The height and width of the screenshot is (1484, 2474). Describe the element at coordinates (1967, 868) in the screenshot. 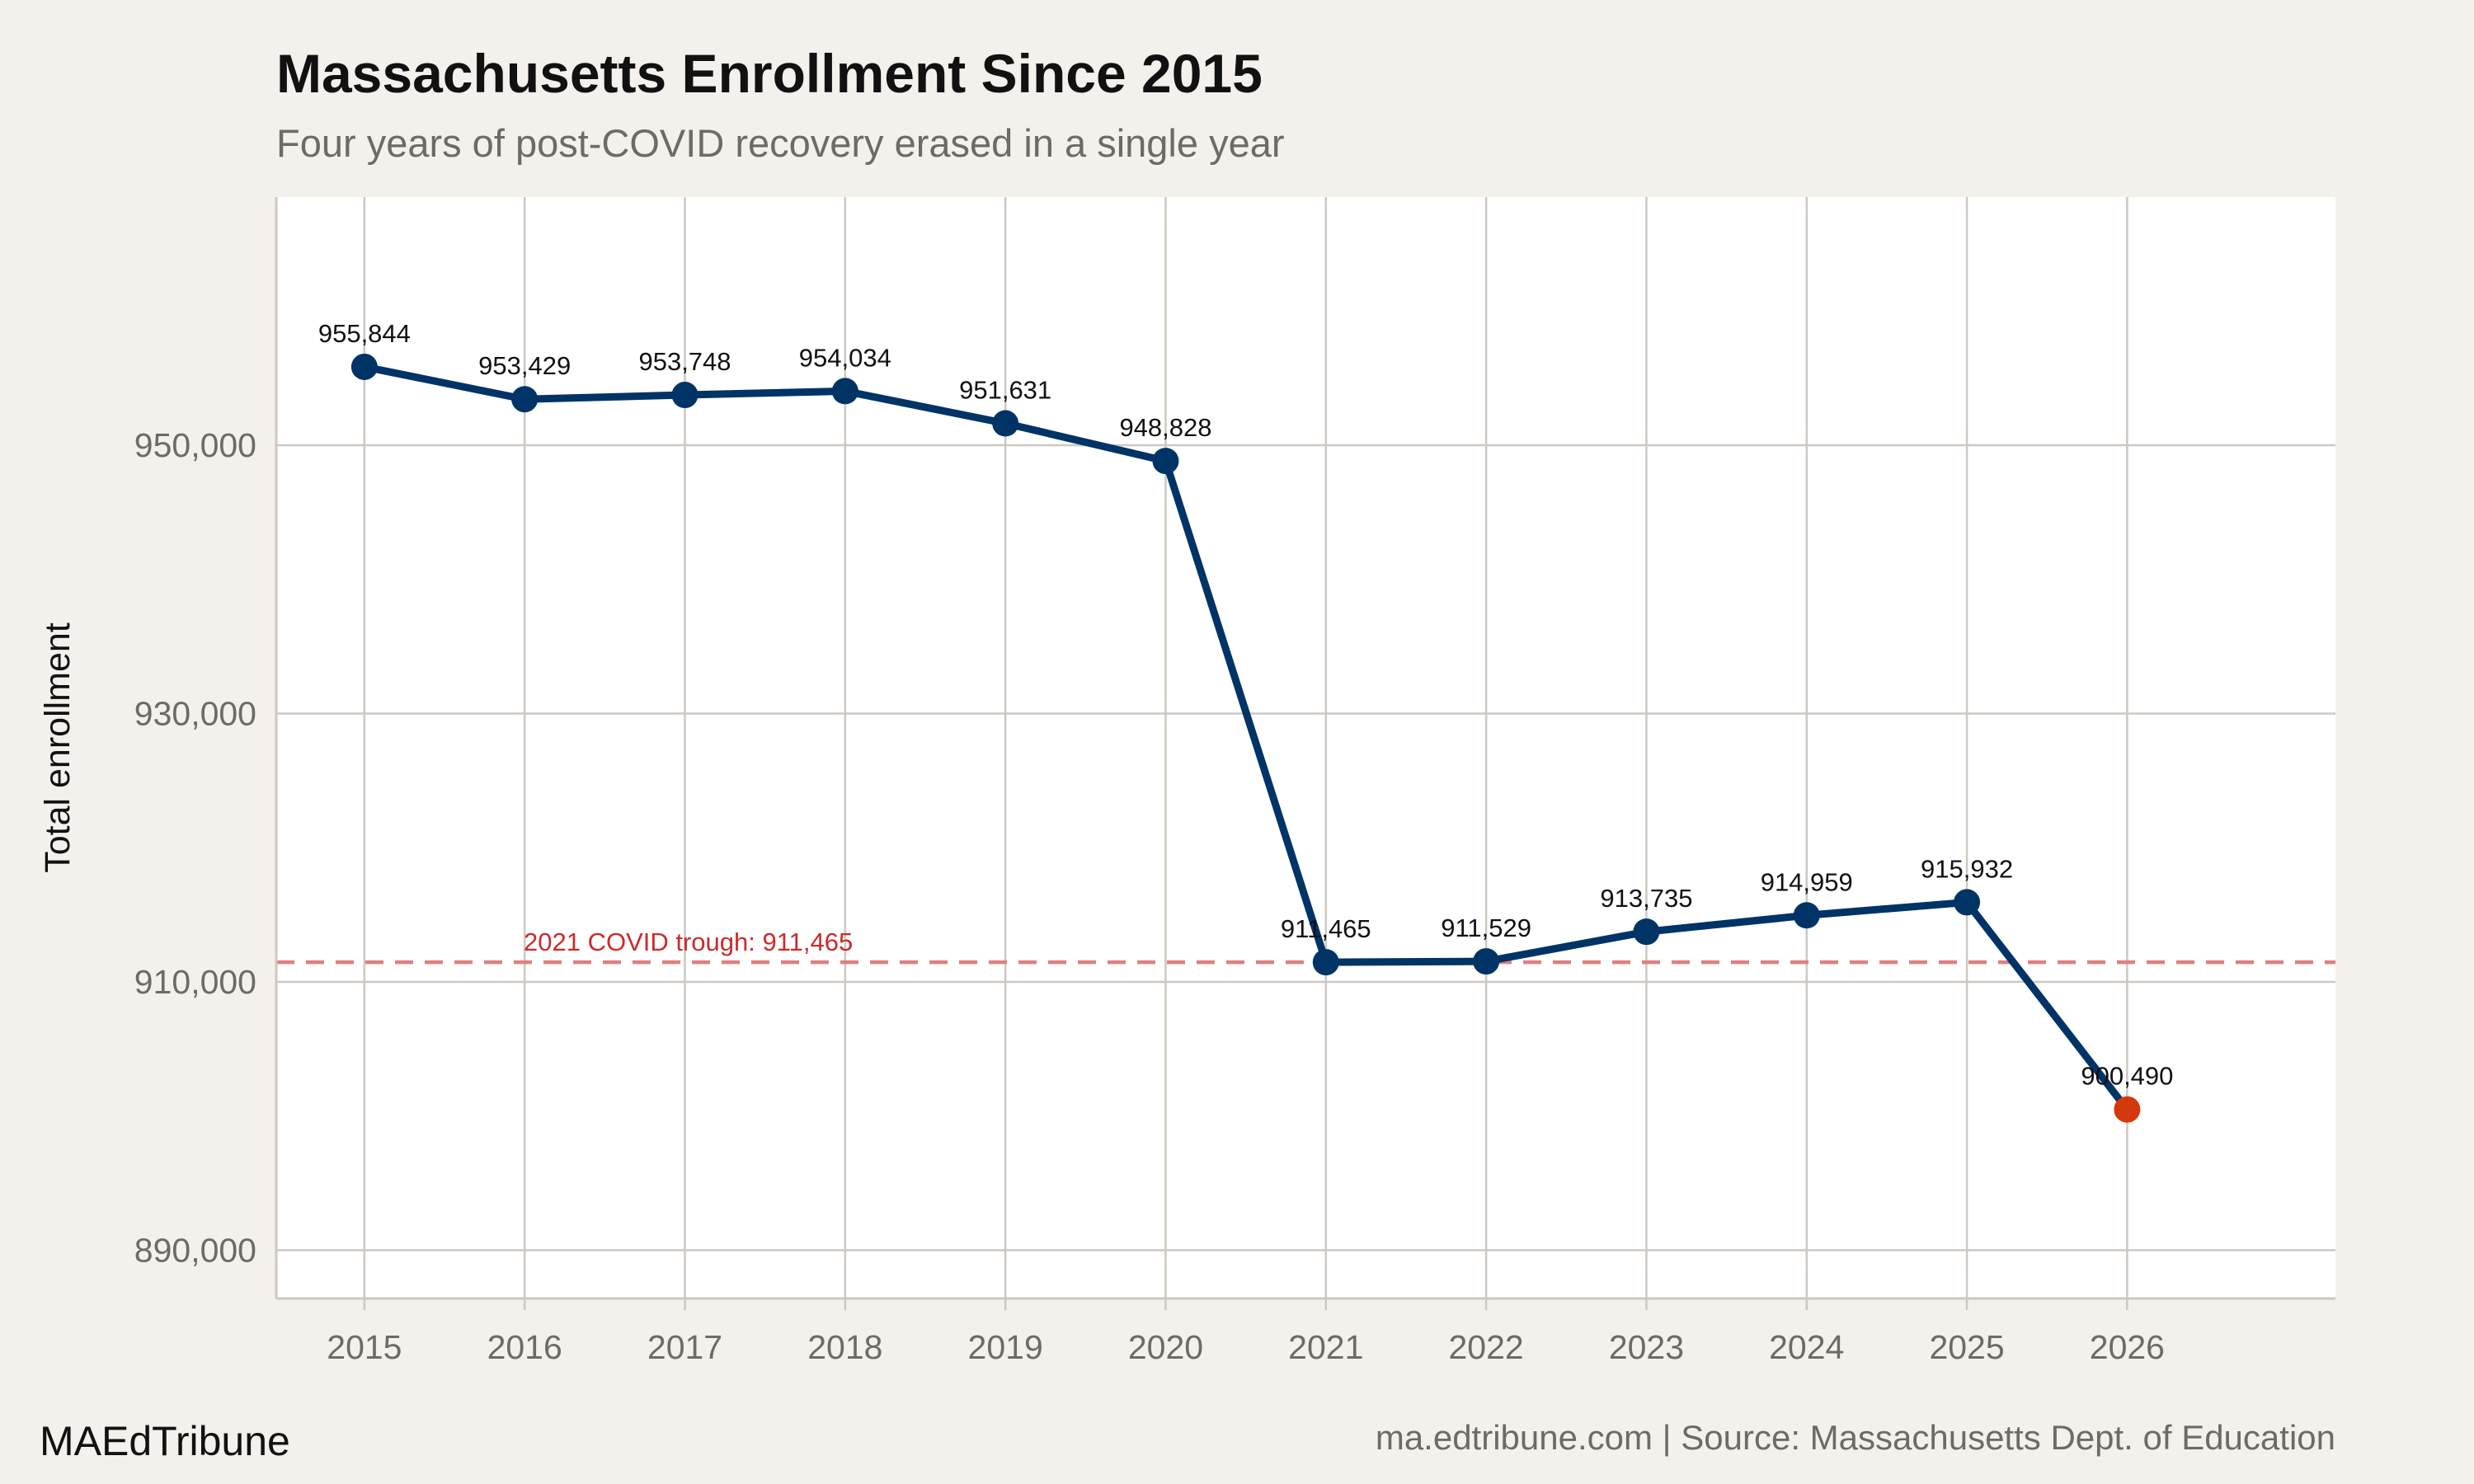

I see `data-label: 915,932` at that location.